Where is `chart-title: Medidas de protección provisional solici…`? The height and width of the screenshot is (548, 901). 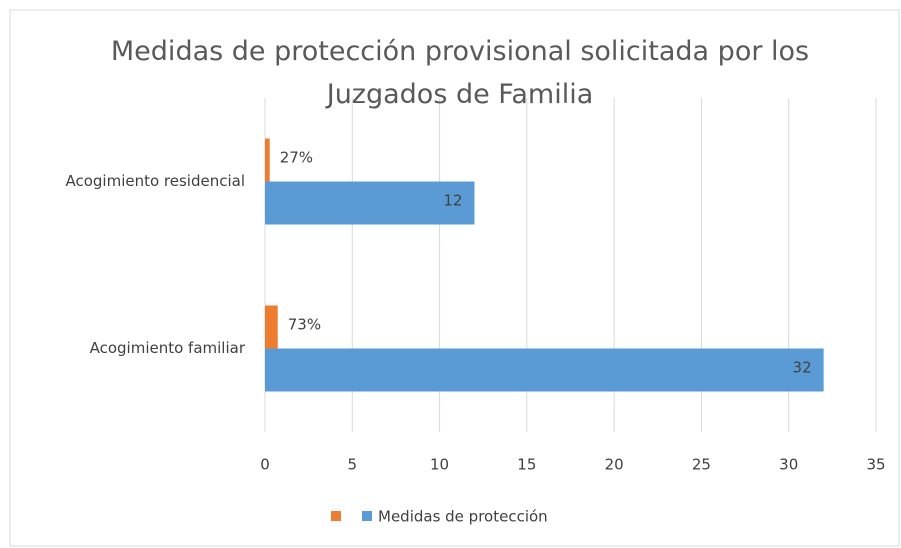 chart-title: Medidas de protección provisional solici… is located at coordinates (460, 73).